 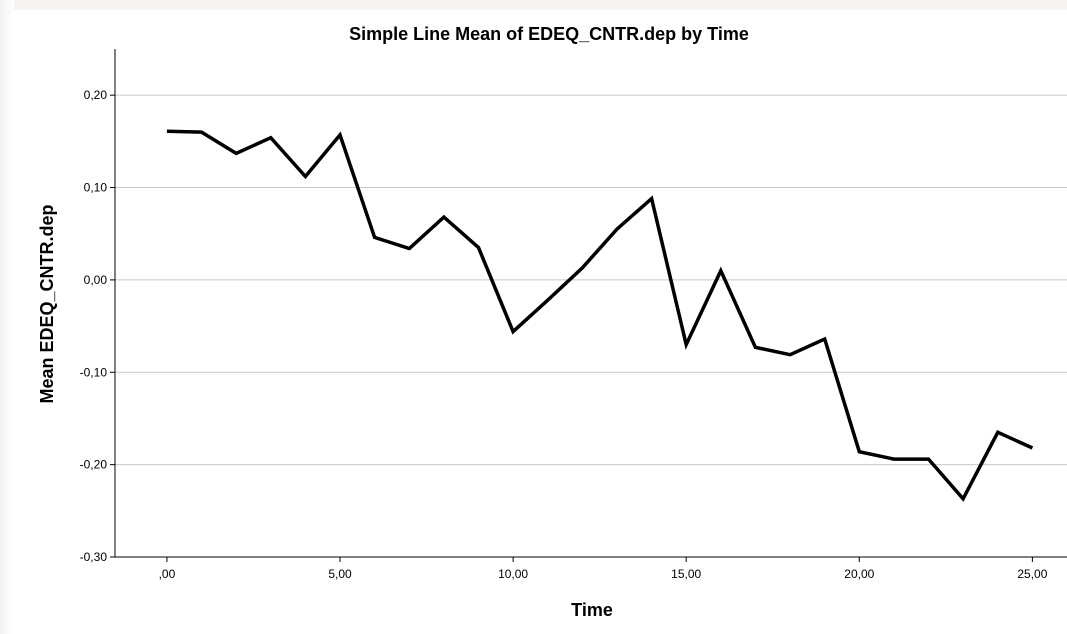 What do you see at coordinates (94, 557) in the screenshot?
I see `y-tick-label: -0,30` at bounding box center [94, 557].